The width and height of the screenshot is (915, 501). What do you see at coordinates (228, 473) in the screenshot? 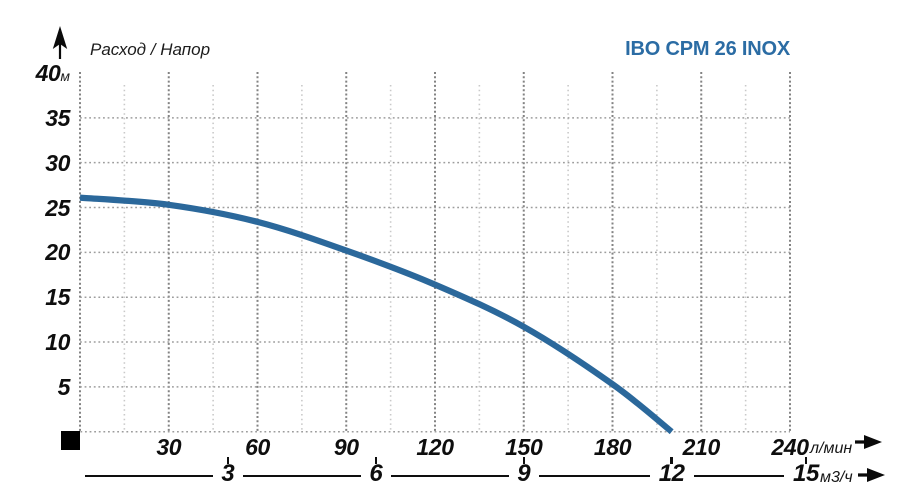
I see `x2-tick-label: 3` at bounding box center [228, 473].